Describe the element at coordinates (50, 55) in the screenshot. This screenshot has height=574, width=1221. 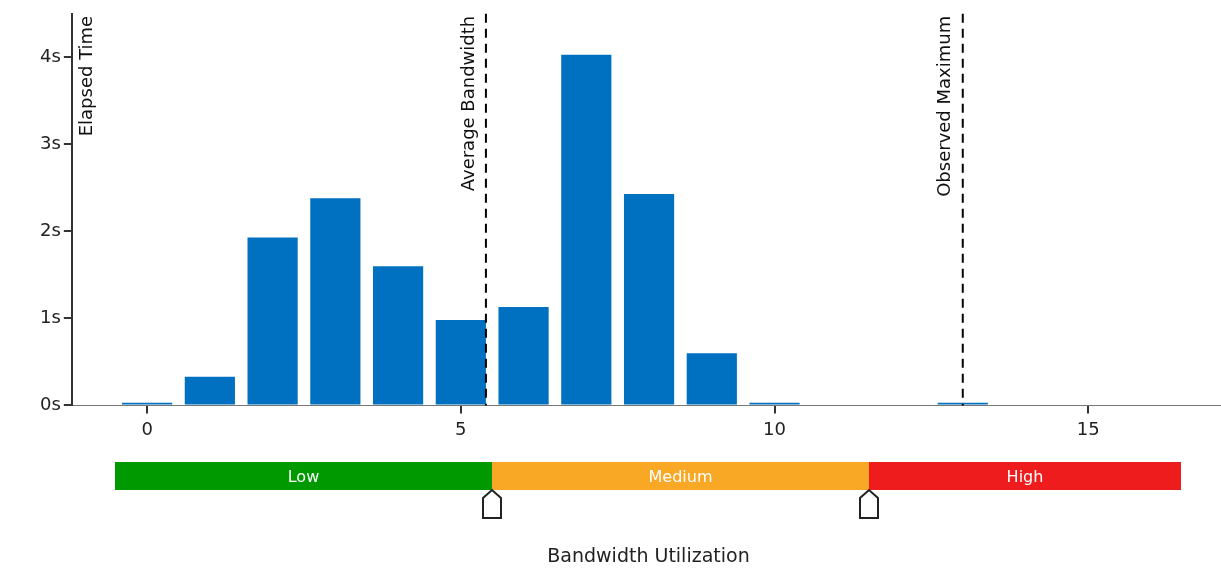
I see `y-tick-label: 4s` at that location.